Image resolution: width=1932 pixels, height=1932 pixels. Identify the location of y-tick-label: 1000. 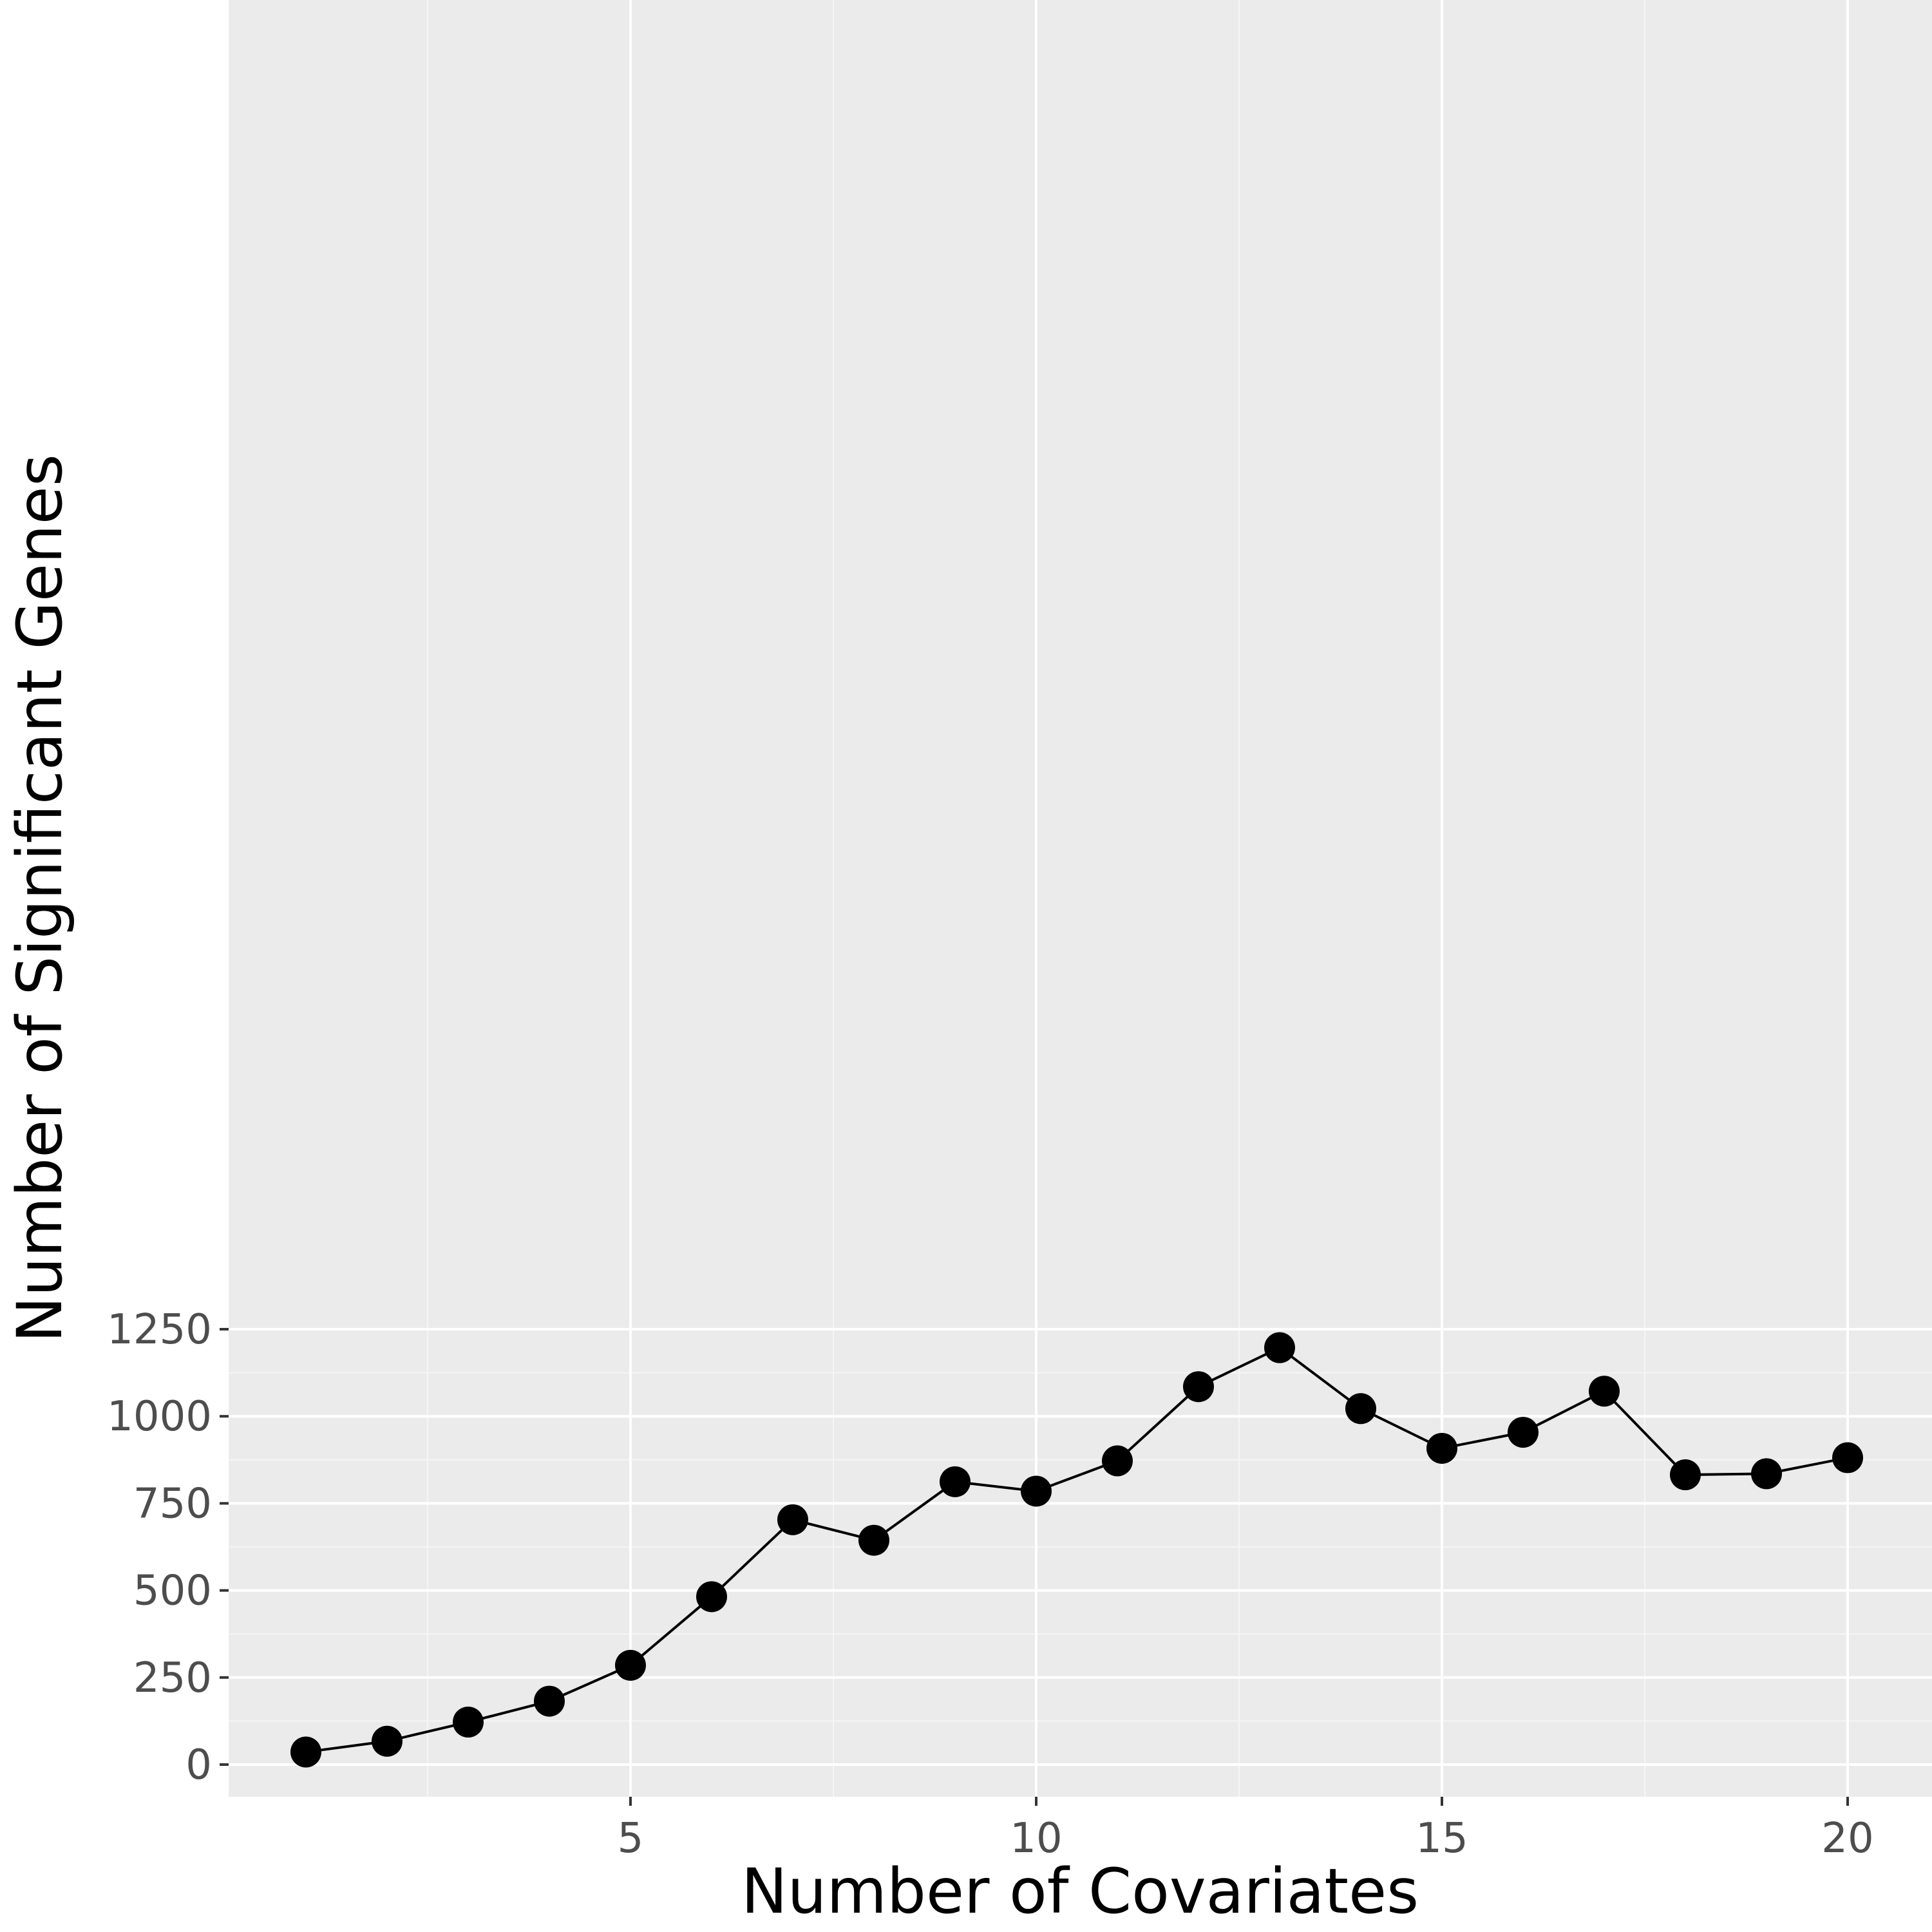
(159, 1417).